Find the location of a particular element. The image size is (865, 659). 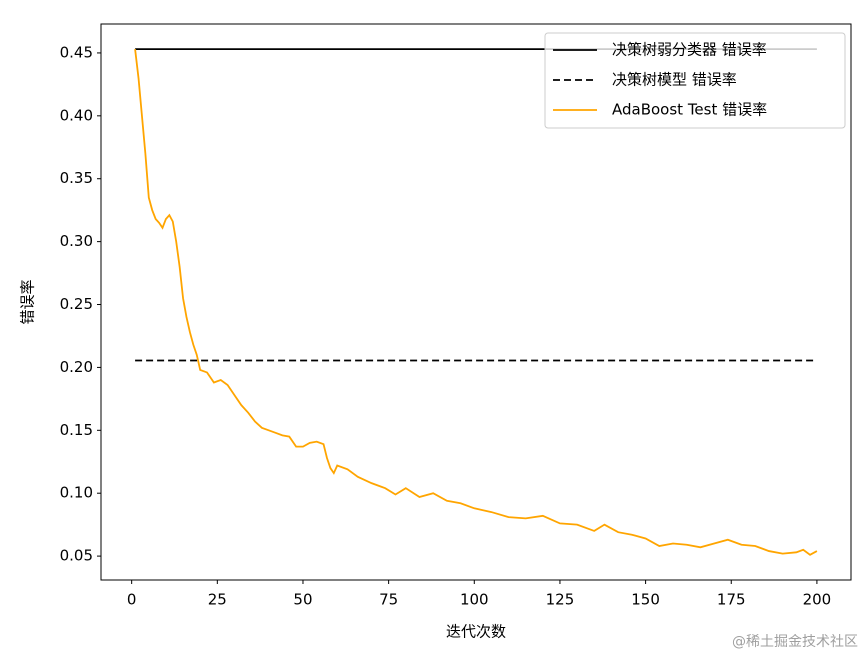

legend-label: 决策树模型 错误率 is located at coordinates (674, 80).